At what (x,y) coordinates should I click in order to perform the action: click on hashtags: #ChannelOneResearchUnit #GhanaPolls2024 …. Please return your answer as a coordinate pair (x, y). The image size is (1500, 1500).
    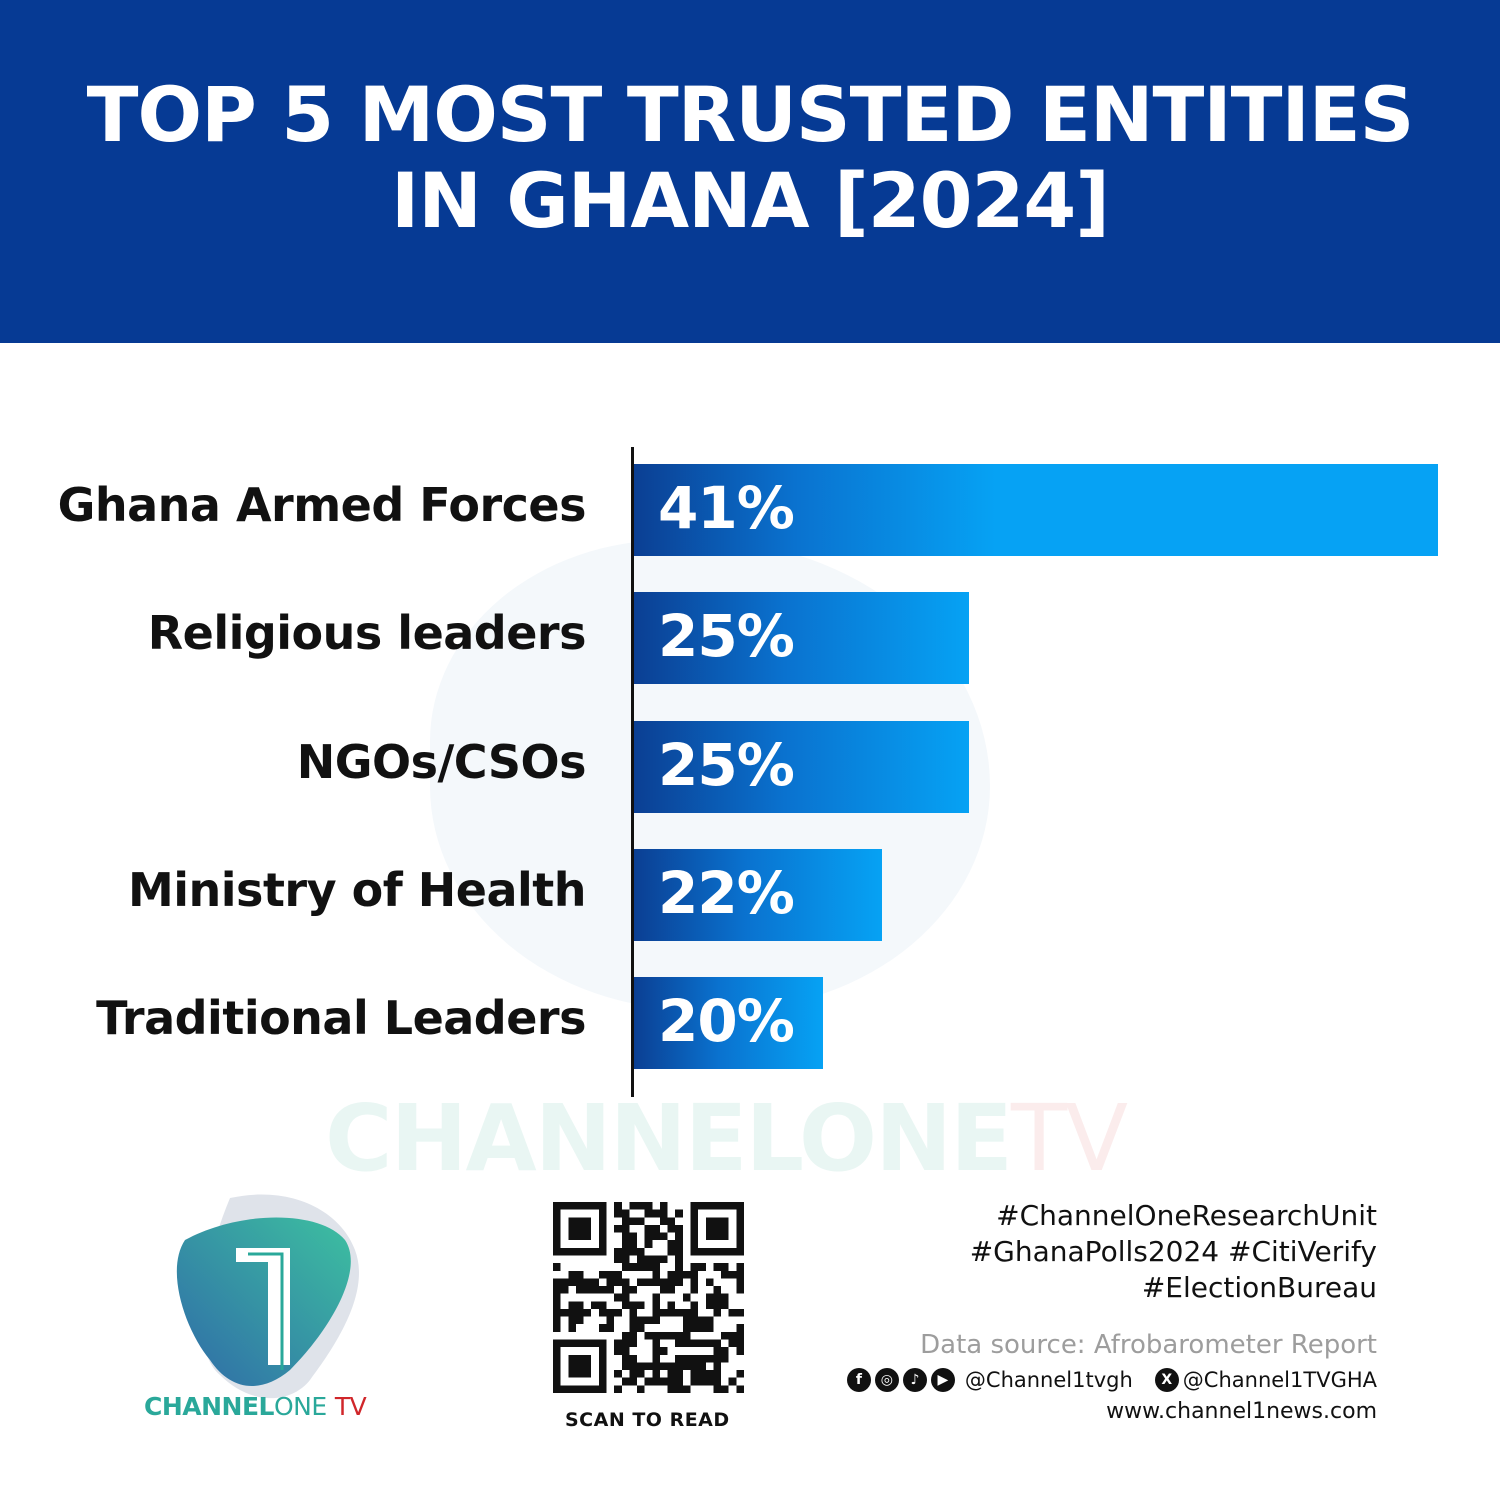
    Looking at the image, I should click on (1173, 1252).